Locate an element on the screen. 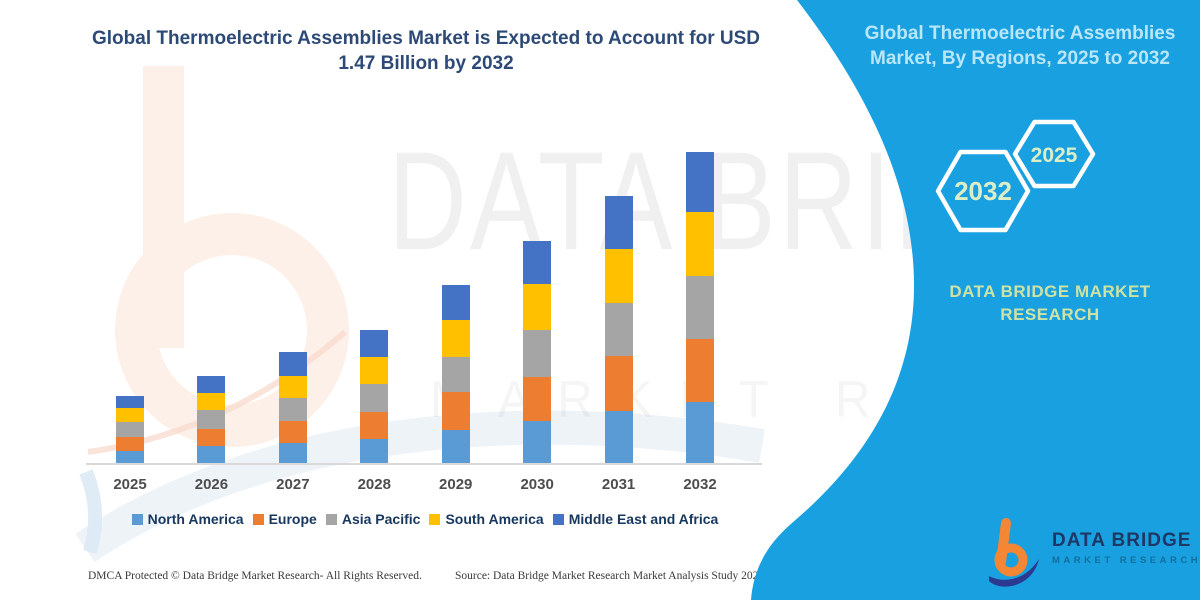  bar-2030 is located at coordinates (537, 352).